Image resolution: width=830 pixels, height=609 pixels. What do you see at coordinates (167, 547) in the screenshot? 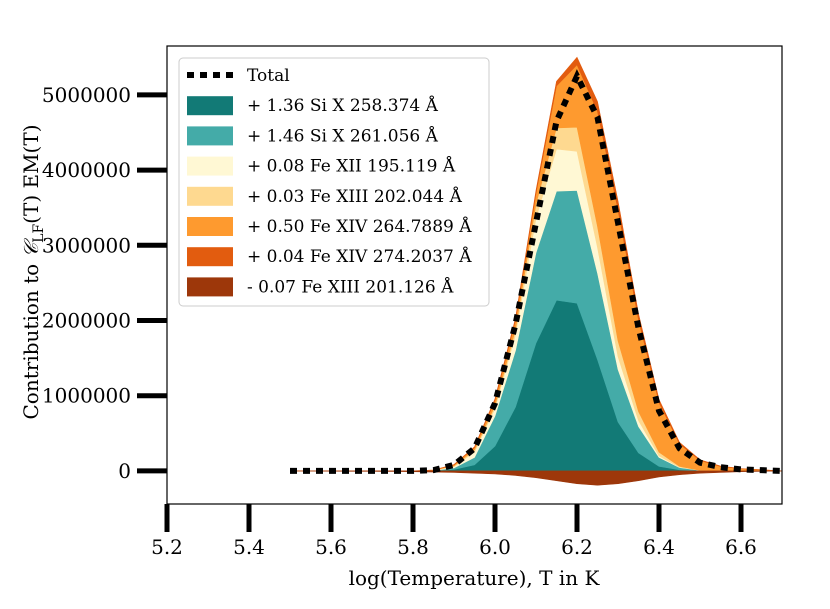
I see `x-tick-label: 5.2` at bounding box center [167, 547].